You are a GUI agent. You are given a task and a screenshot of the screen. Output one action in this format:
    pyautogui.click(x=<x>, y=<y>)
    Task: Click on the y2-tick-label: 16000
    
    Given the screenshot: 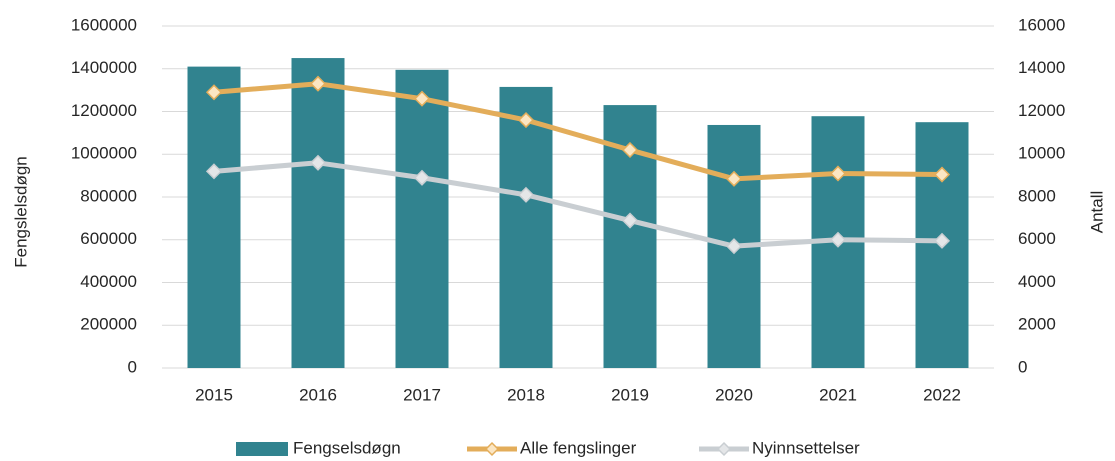 What is the action you would take?
    pyautogui.click(x=1041, y=24)
    